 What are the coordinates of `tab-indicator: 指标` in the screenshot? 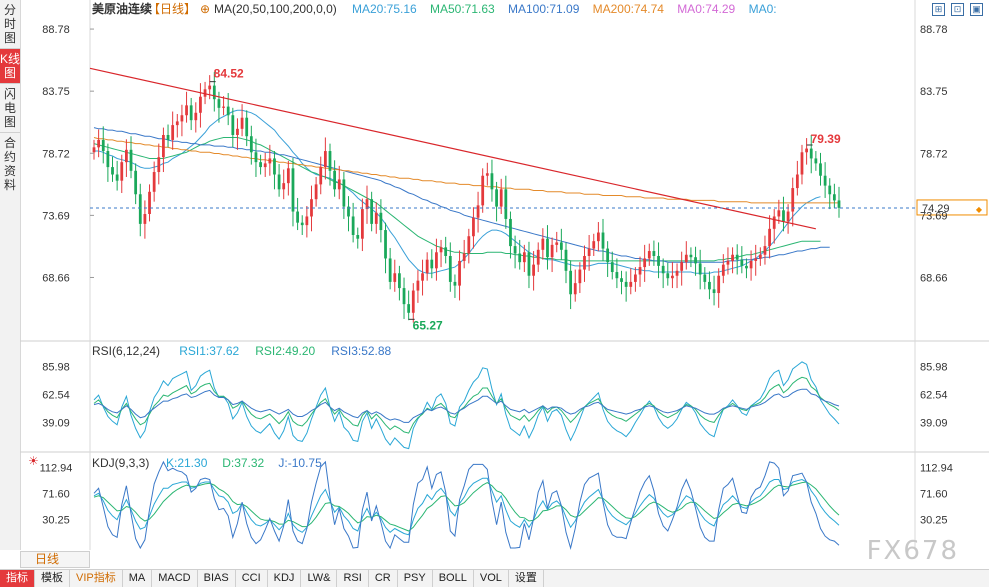 It's located at (17, 578).